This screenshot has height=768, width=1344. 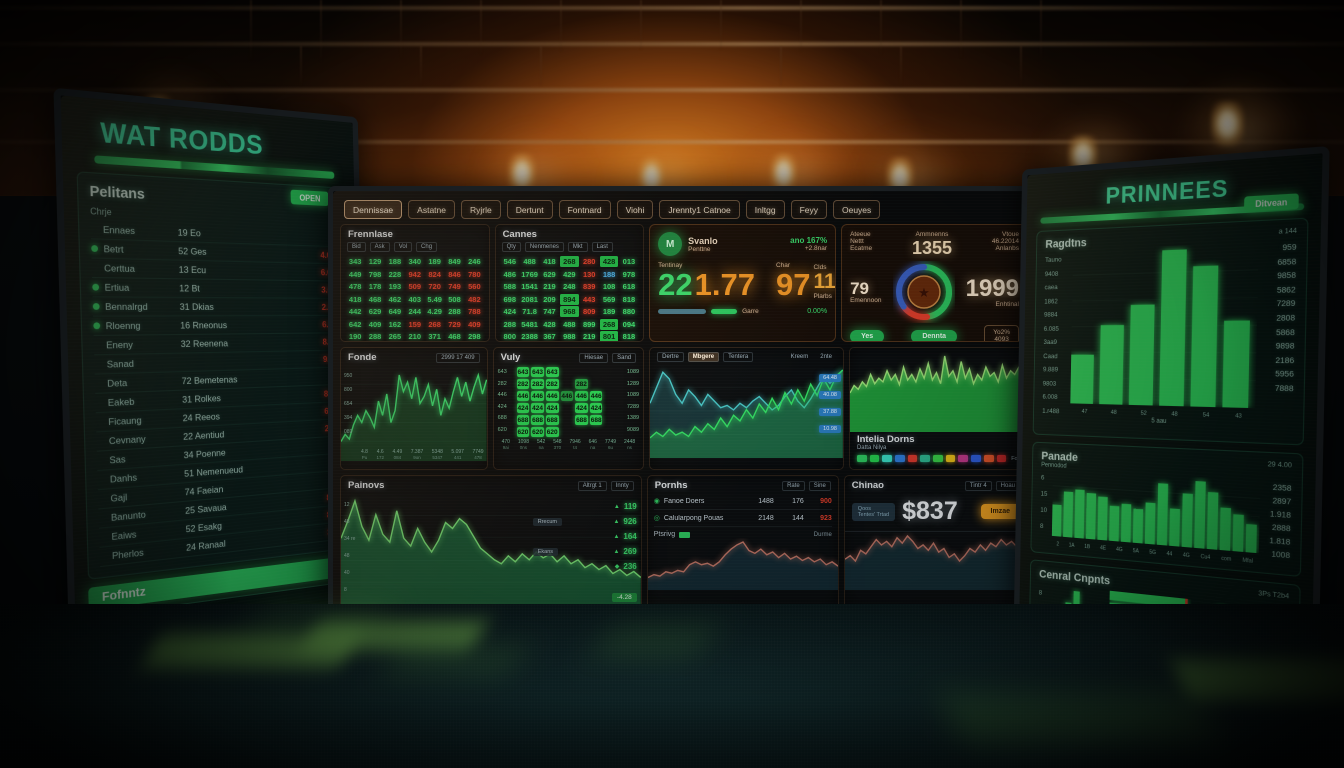 I want to click on chinao-action-button: Imzae, so click(x=1000, y=511).